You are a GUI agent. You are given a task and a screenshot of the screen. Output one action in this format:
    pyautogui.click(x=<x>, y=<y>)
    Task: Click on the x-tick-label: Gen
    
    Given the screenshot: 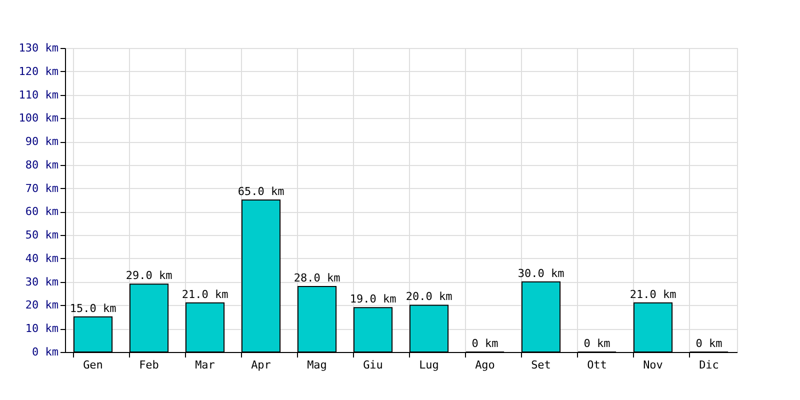 What is the action you would take?
    pyautogui.click(x=93, y=365)
    